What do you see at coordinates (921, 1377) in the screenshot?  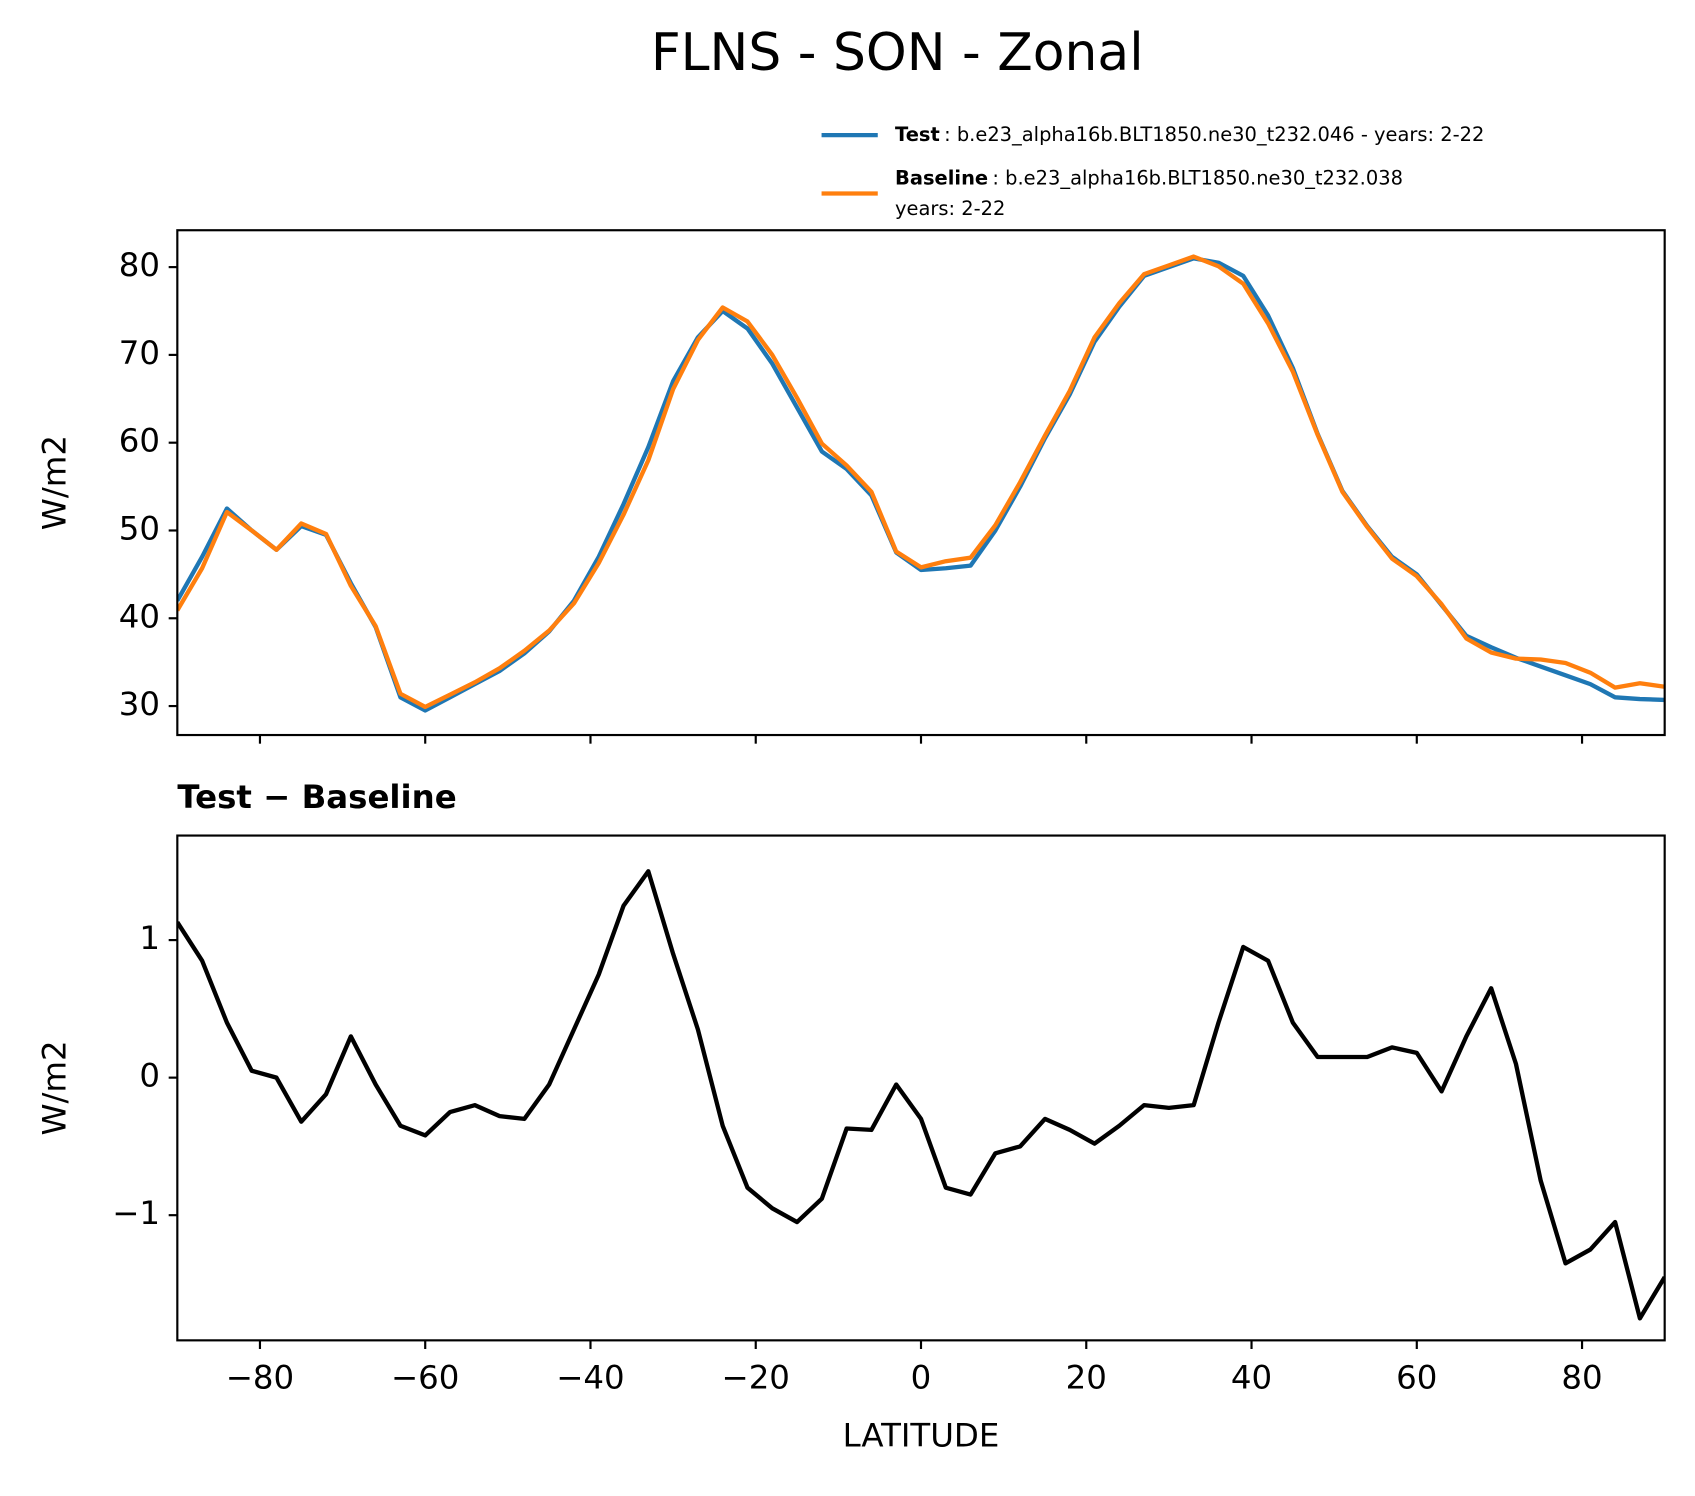 I see `x-tick-label: 0` at bounding box center [921, 1377].